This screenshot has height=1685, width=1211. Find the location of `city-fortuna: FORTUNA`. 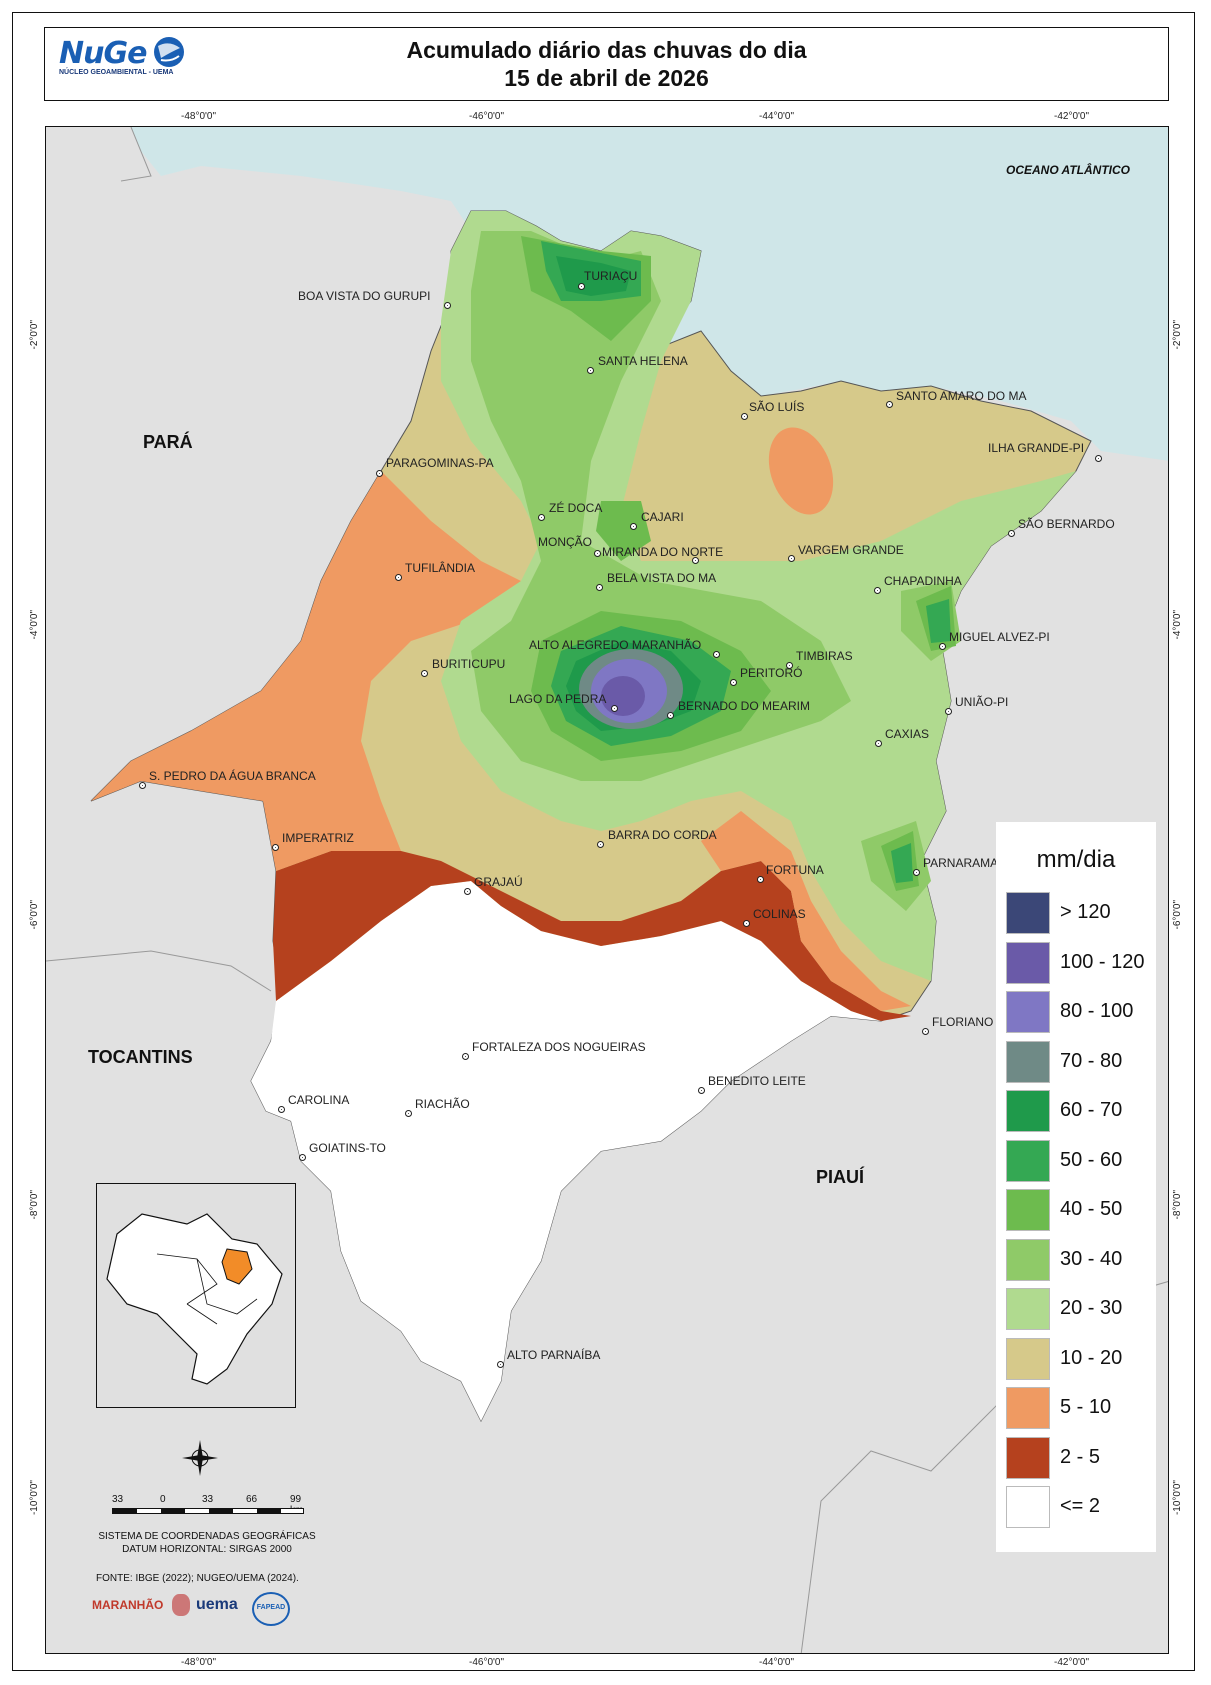

city-fortuna: FORTUNA is located at coordinates (795, 870).